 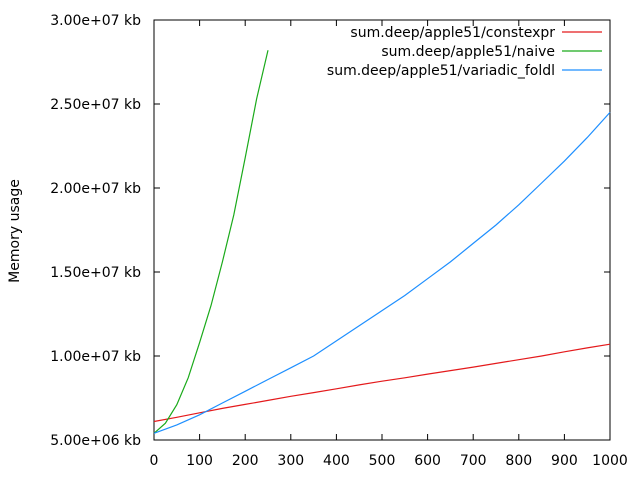 What do you see at coordinates (452, 33) in the screenshot?
I see `legend-label-0: sum.deep/apple51/constexpr` at bounding box center [452, 33].